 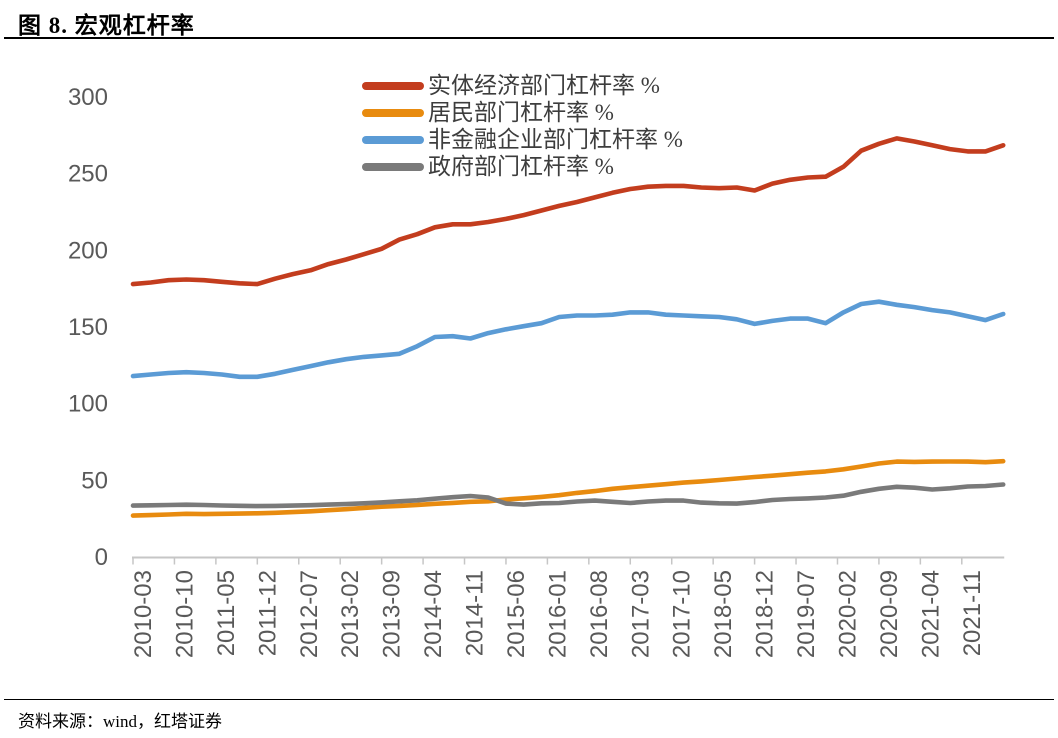 I want to click on y-axis-label: 250, so click(x=88, y=174).